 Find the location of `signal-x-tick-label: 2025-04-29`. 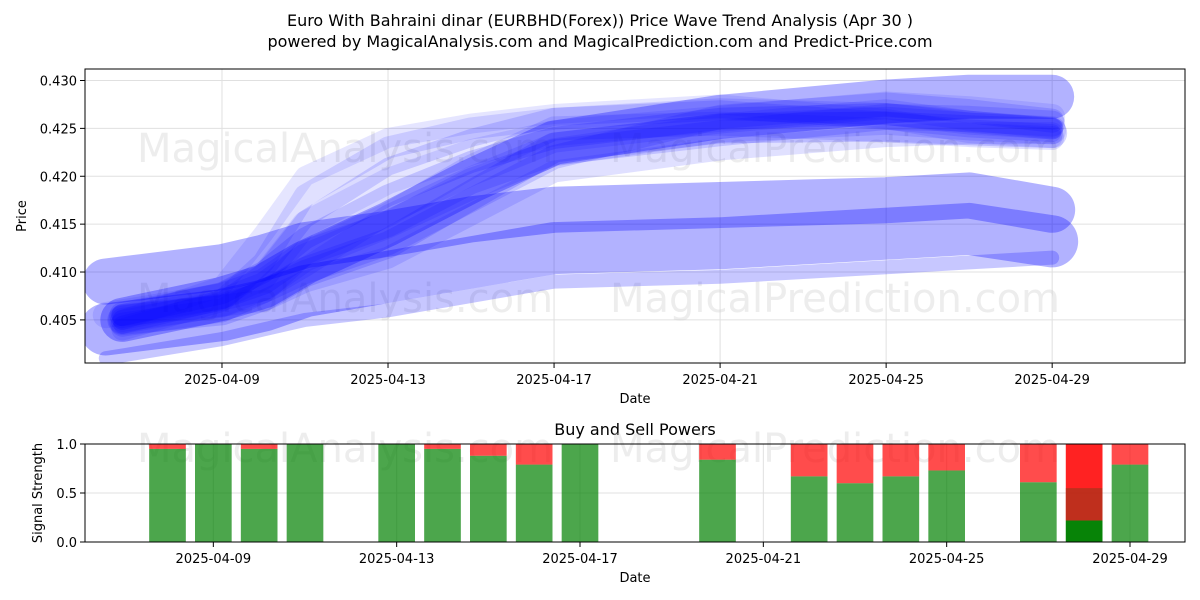

signal-x-tick-label: 2025-04-29 is located at coordinates (1130, 559).